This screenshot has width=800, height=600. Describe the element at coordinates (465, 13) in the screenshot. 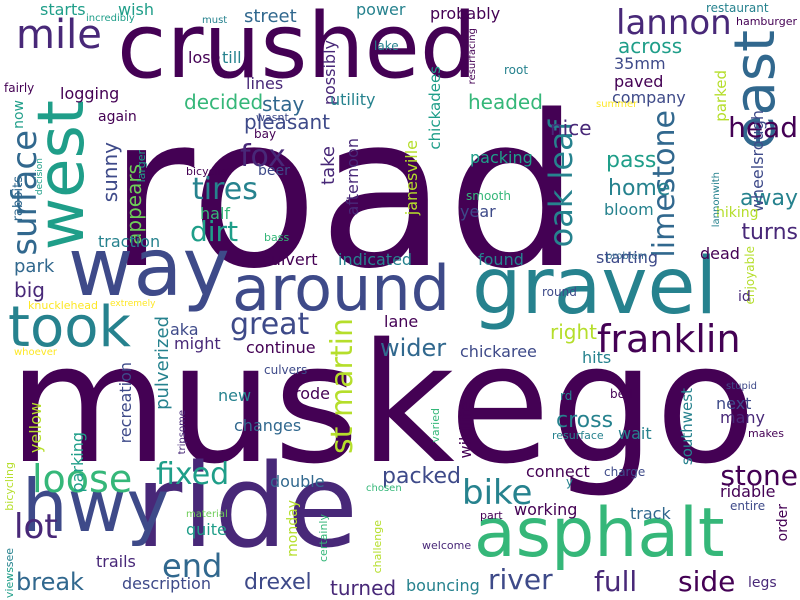

I see `cloud-word: probably` at that location.